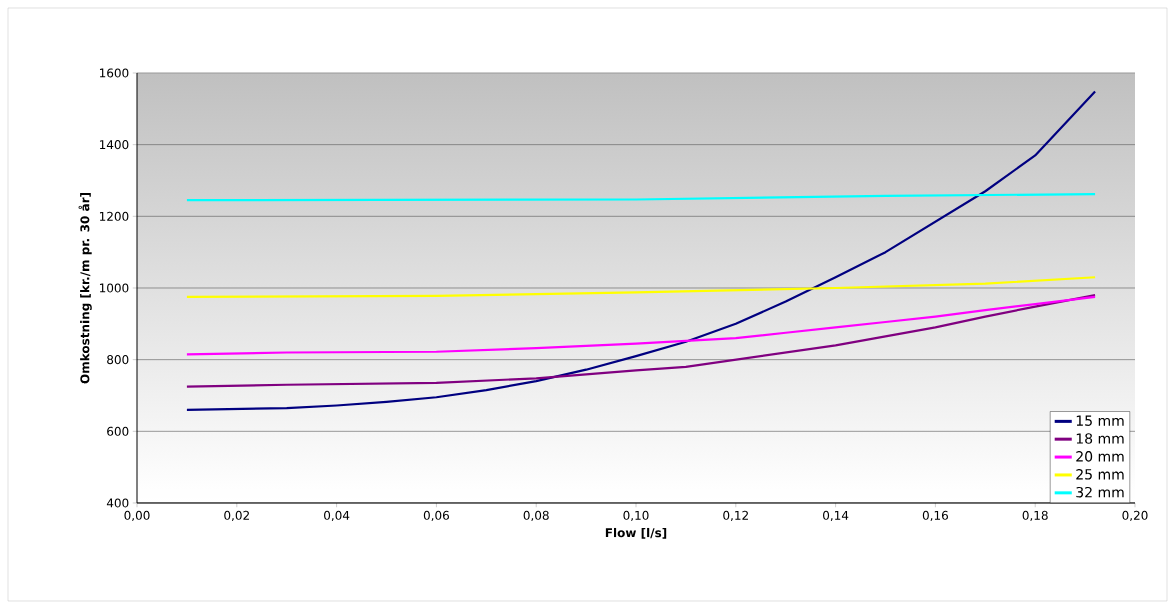 The height and width of the screenshot is (609, 1175). Describe the element at coordinates (636, 516) in the screenshot. I see `x-tick-label: 0,10` at that location.